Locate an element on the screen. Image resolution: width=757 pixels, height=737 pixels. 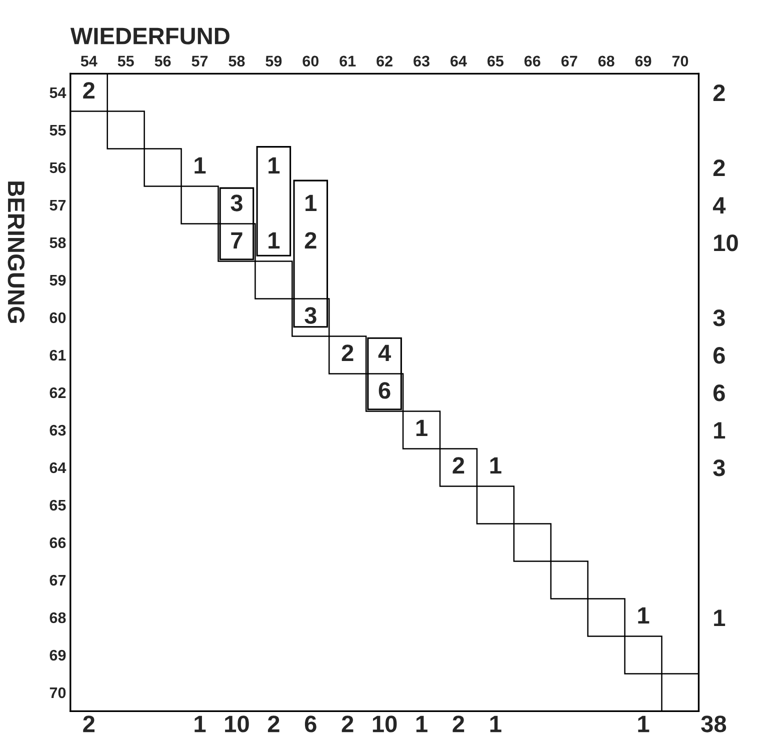
y-tick-label: 55 is located at coordinates (58, 130).